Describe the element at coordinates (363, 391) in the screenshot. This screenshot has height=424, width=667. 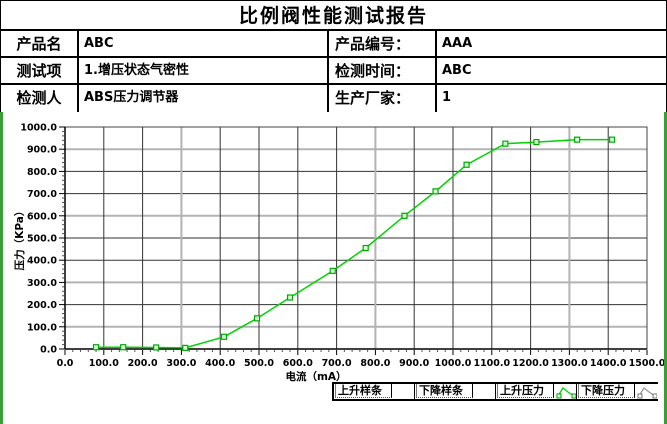
I see `legend-item-rise-spline: 上升样条` at that location.